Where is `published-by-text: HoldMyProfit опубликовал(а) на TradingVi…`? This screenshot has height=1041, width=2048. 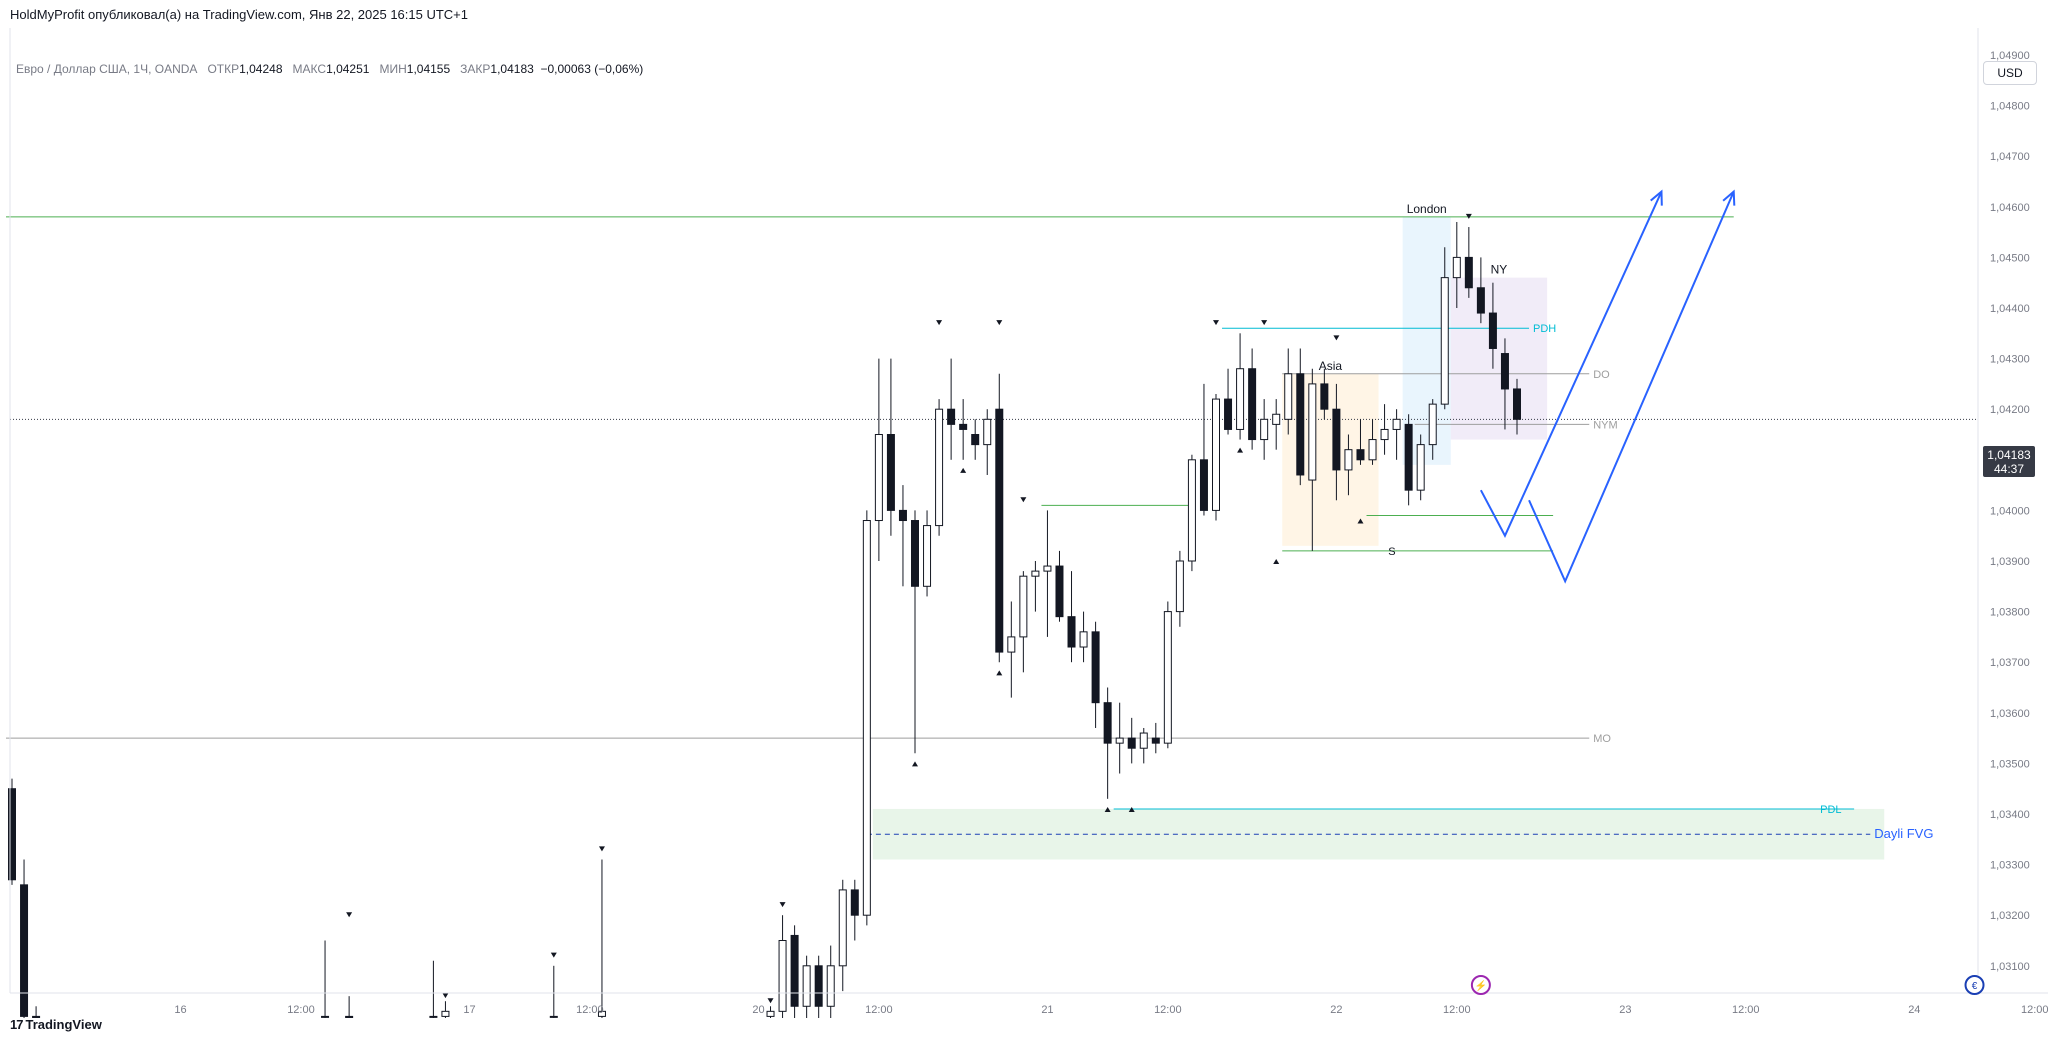 published-by-text: HoldMyProfit опубликовал(а) на TradingVi… is located at coordinates (239, 14).